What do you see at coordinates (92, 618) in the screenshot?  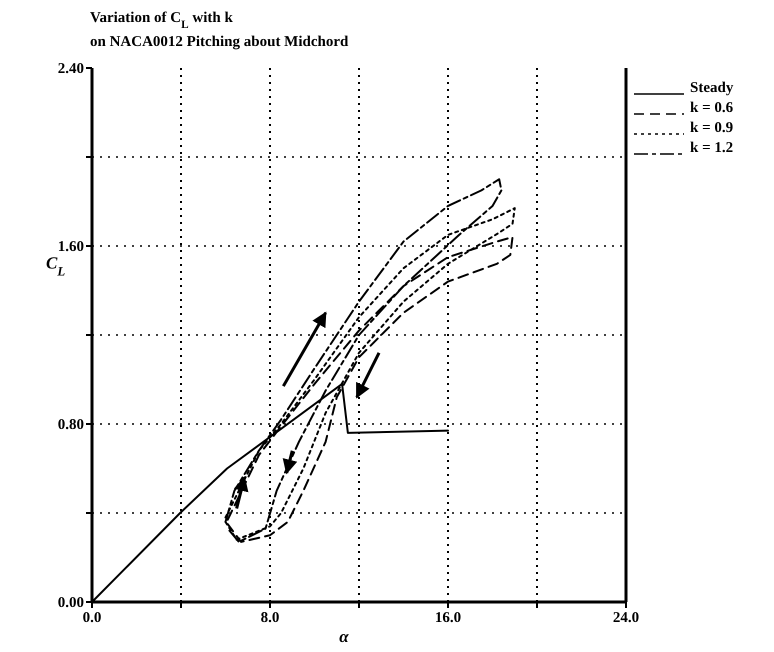 I see `x-tick-label: 0.0` at bounding box center [92, 618].